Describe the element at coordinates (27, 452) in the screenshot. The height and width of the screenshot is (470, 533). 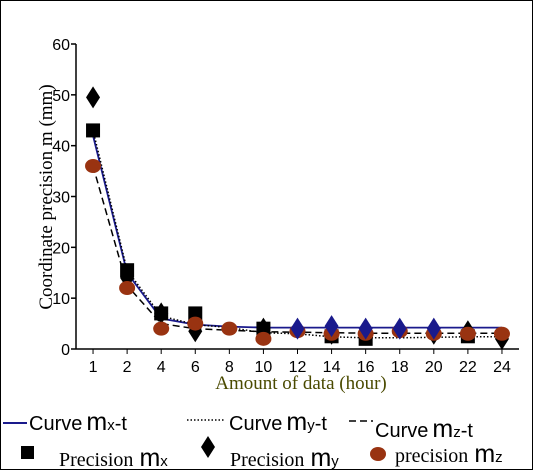
I see `legend-marker-square` at that location.